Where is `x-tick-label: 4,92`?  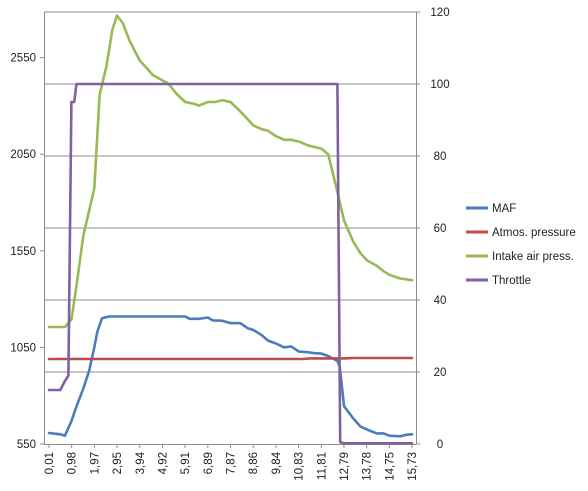 x-tick-label: 4,92 is located at coordinates (163, 463).